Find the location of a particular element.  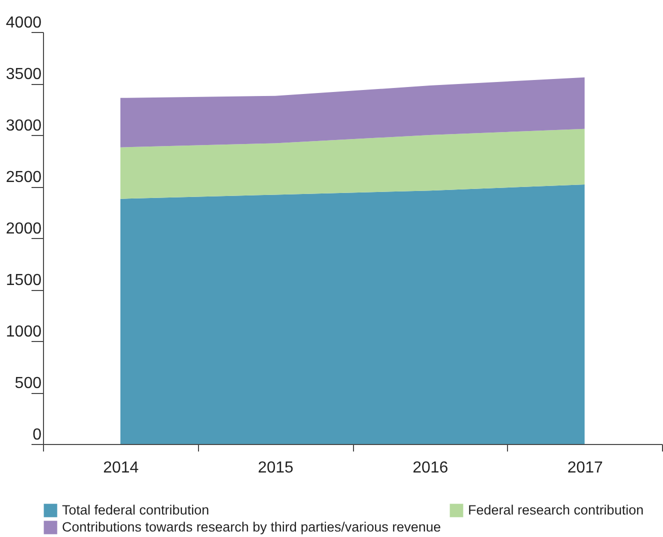

y-tick-label: 1000 is located at coordinates (24, 332).